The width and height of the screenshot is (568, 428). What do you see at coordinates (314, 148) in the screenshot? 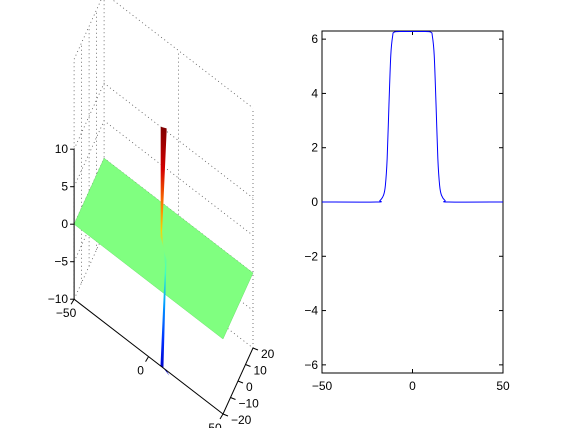
I see `y-tick-label: 2` at bounding box center [314, 148].